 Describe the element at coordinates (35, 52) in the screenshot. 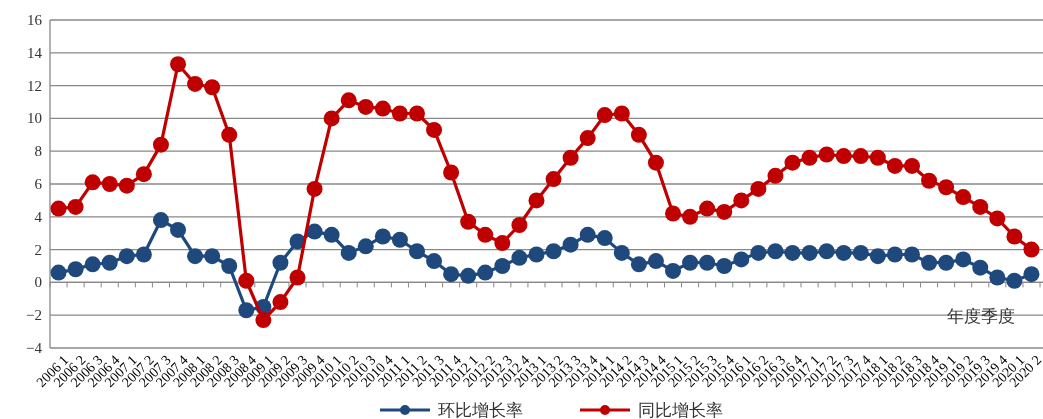

I see `y-tick-label: 14` at that location.